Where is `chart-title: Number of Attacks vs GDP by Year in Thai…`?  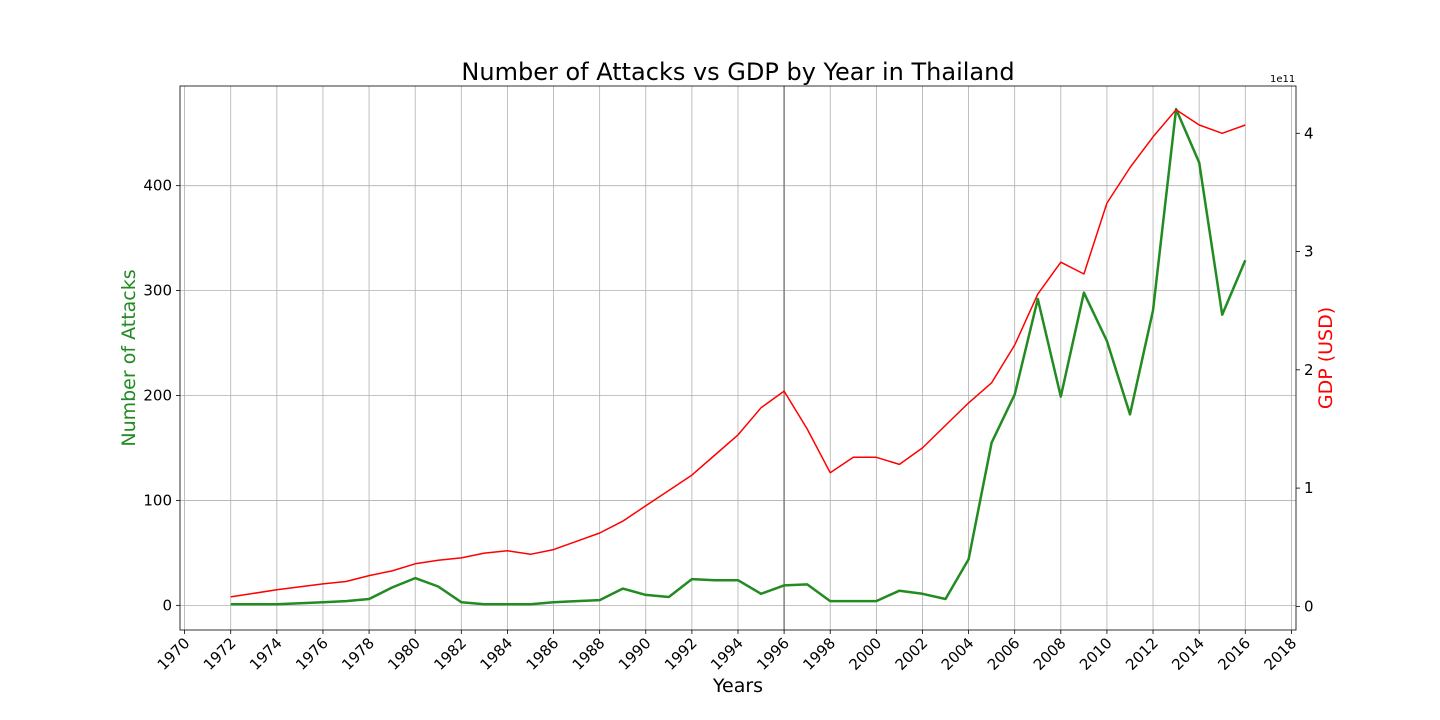
chart-title: Number of Attacks vs GDP by Year in Thai… is located at coordinates (737, 72).